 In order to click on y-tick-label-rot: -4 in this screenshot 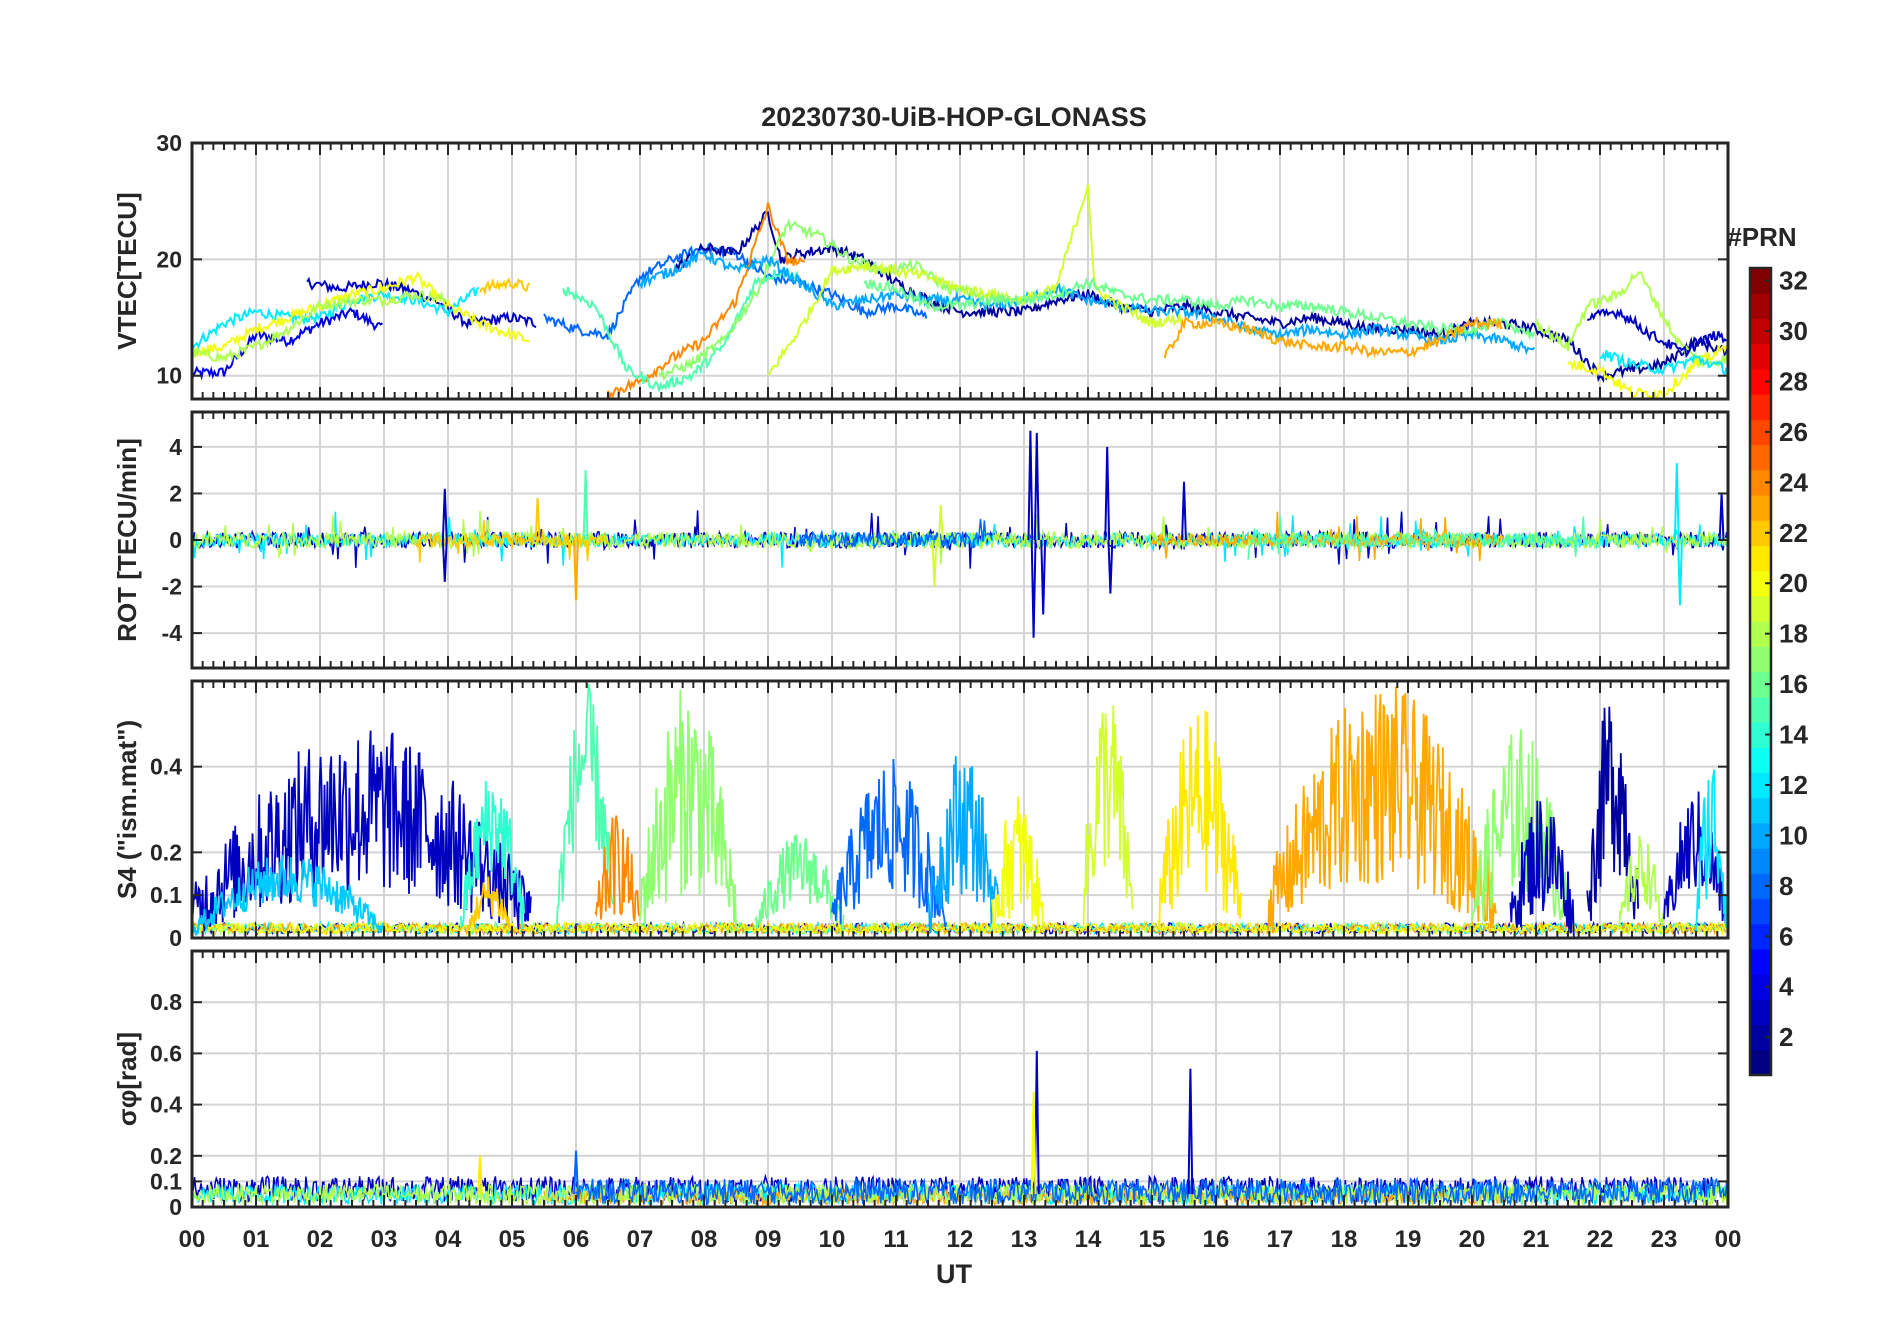, I will do `click(172, 633)`.